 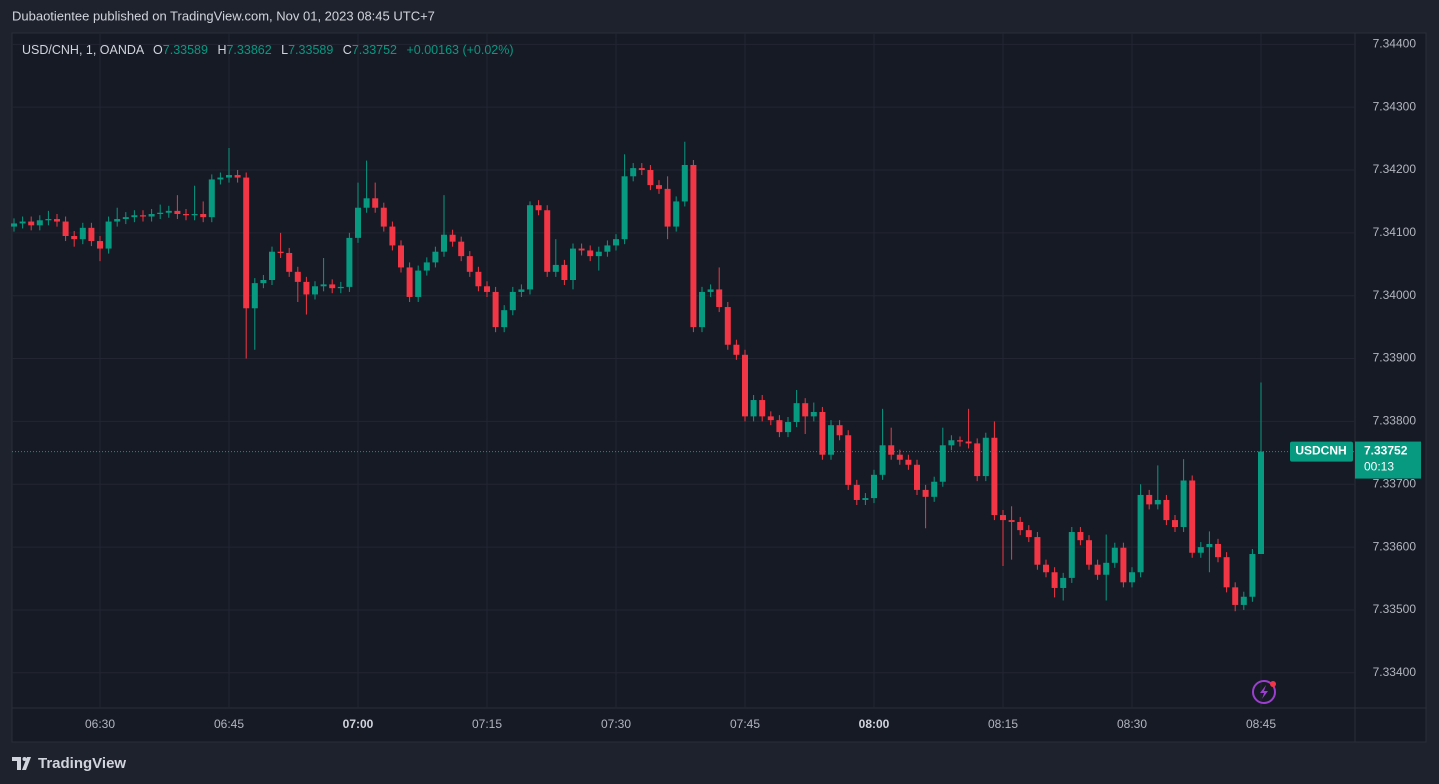 I want to click on countdown-label: 00:13, so click(x=1379, y=467).